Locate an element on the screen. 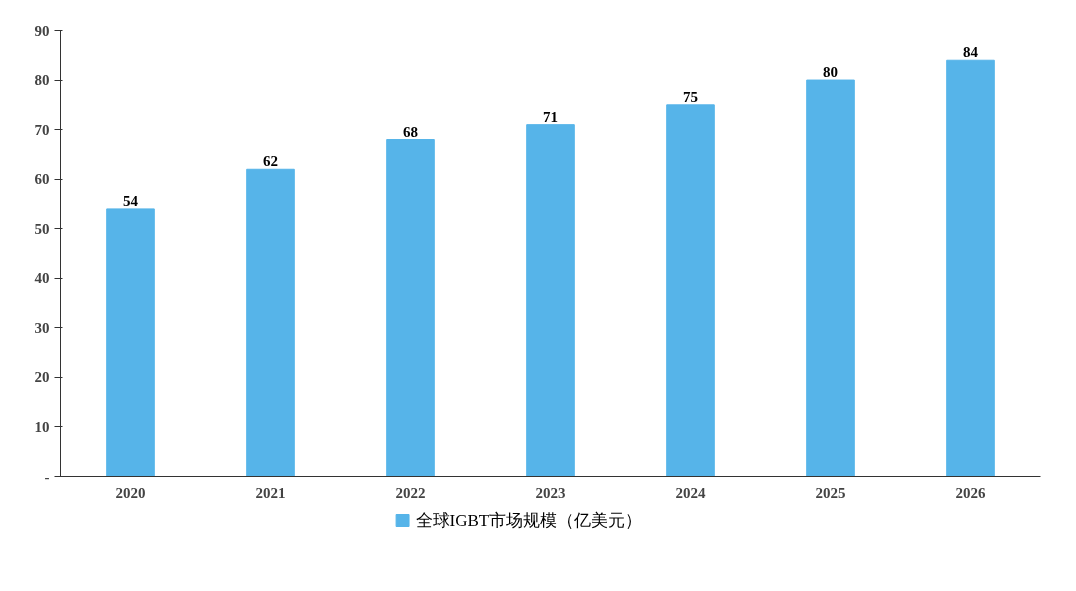 This screenshot has width=1076, height=591. x-tick-label: 2022 is located at coordinates (410, 492).